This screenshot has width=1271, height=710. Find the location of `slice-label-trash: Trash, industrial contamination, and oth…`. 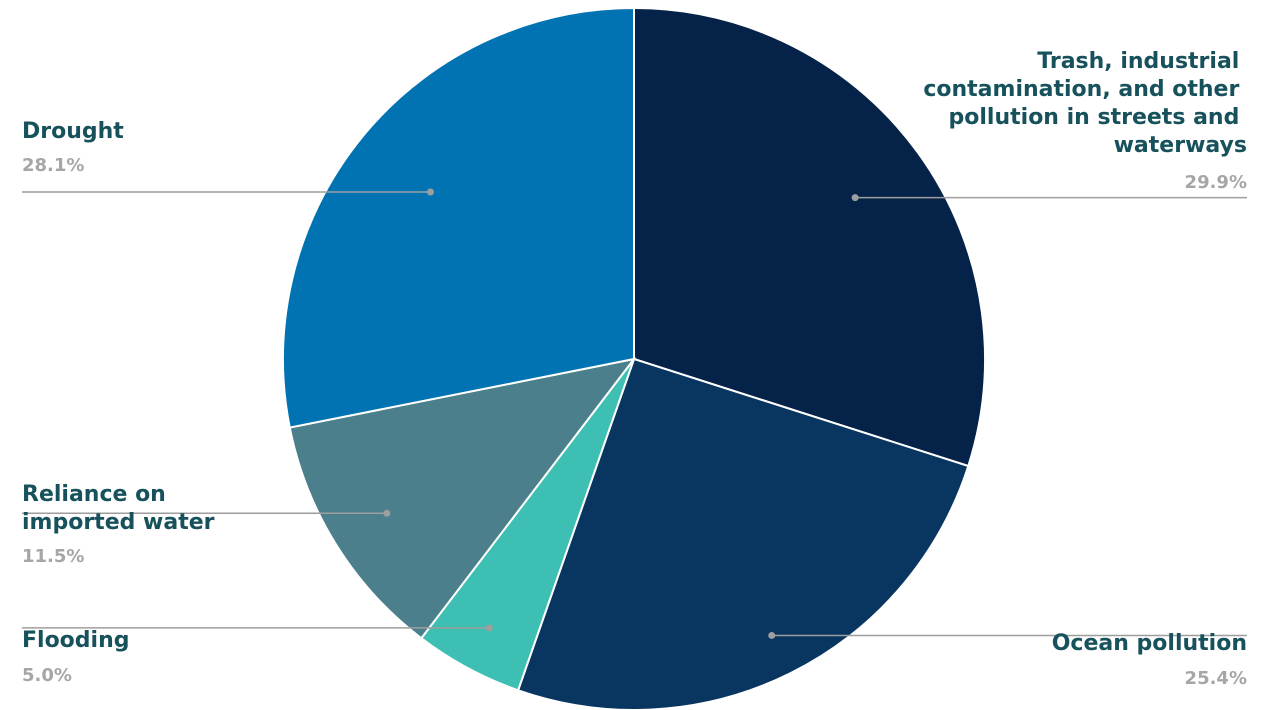

slice-label-trash: Trash, industrial contamination, and oth… is located at coordinates (1085, 103).